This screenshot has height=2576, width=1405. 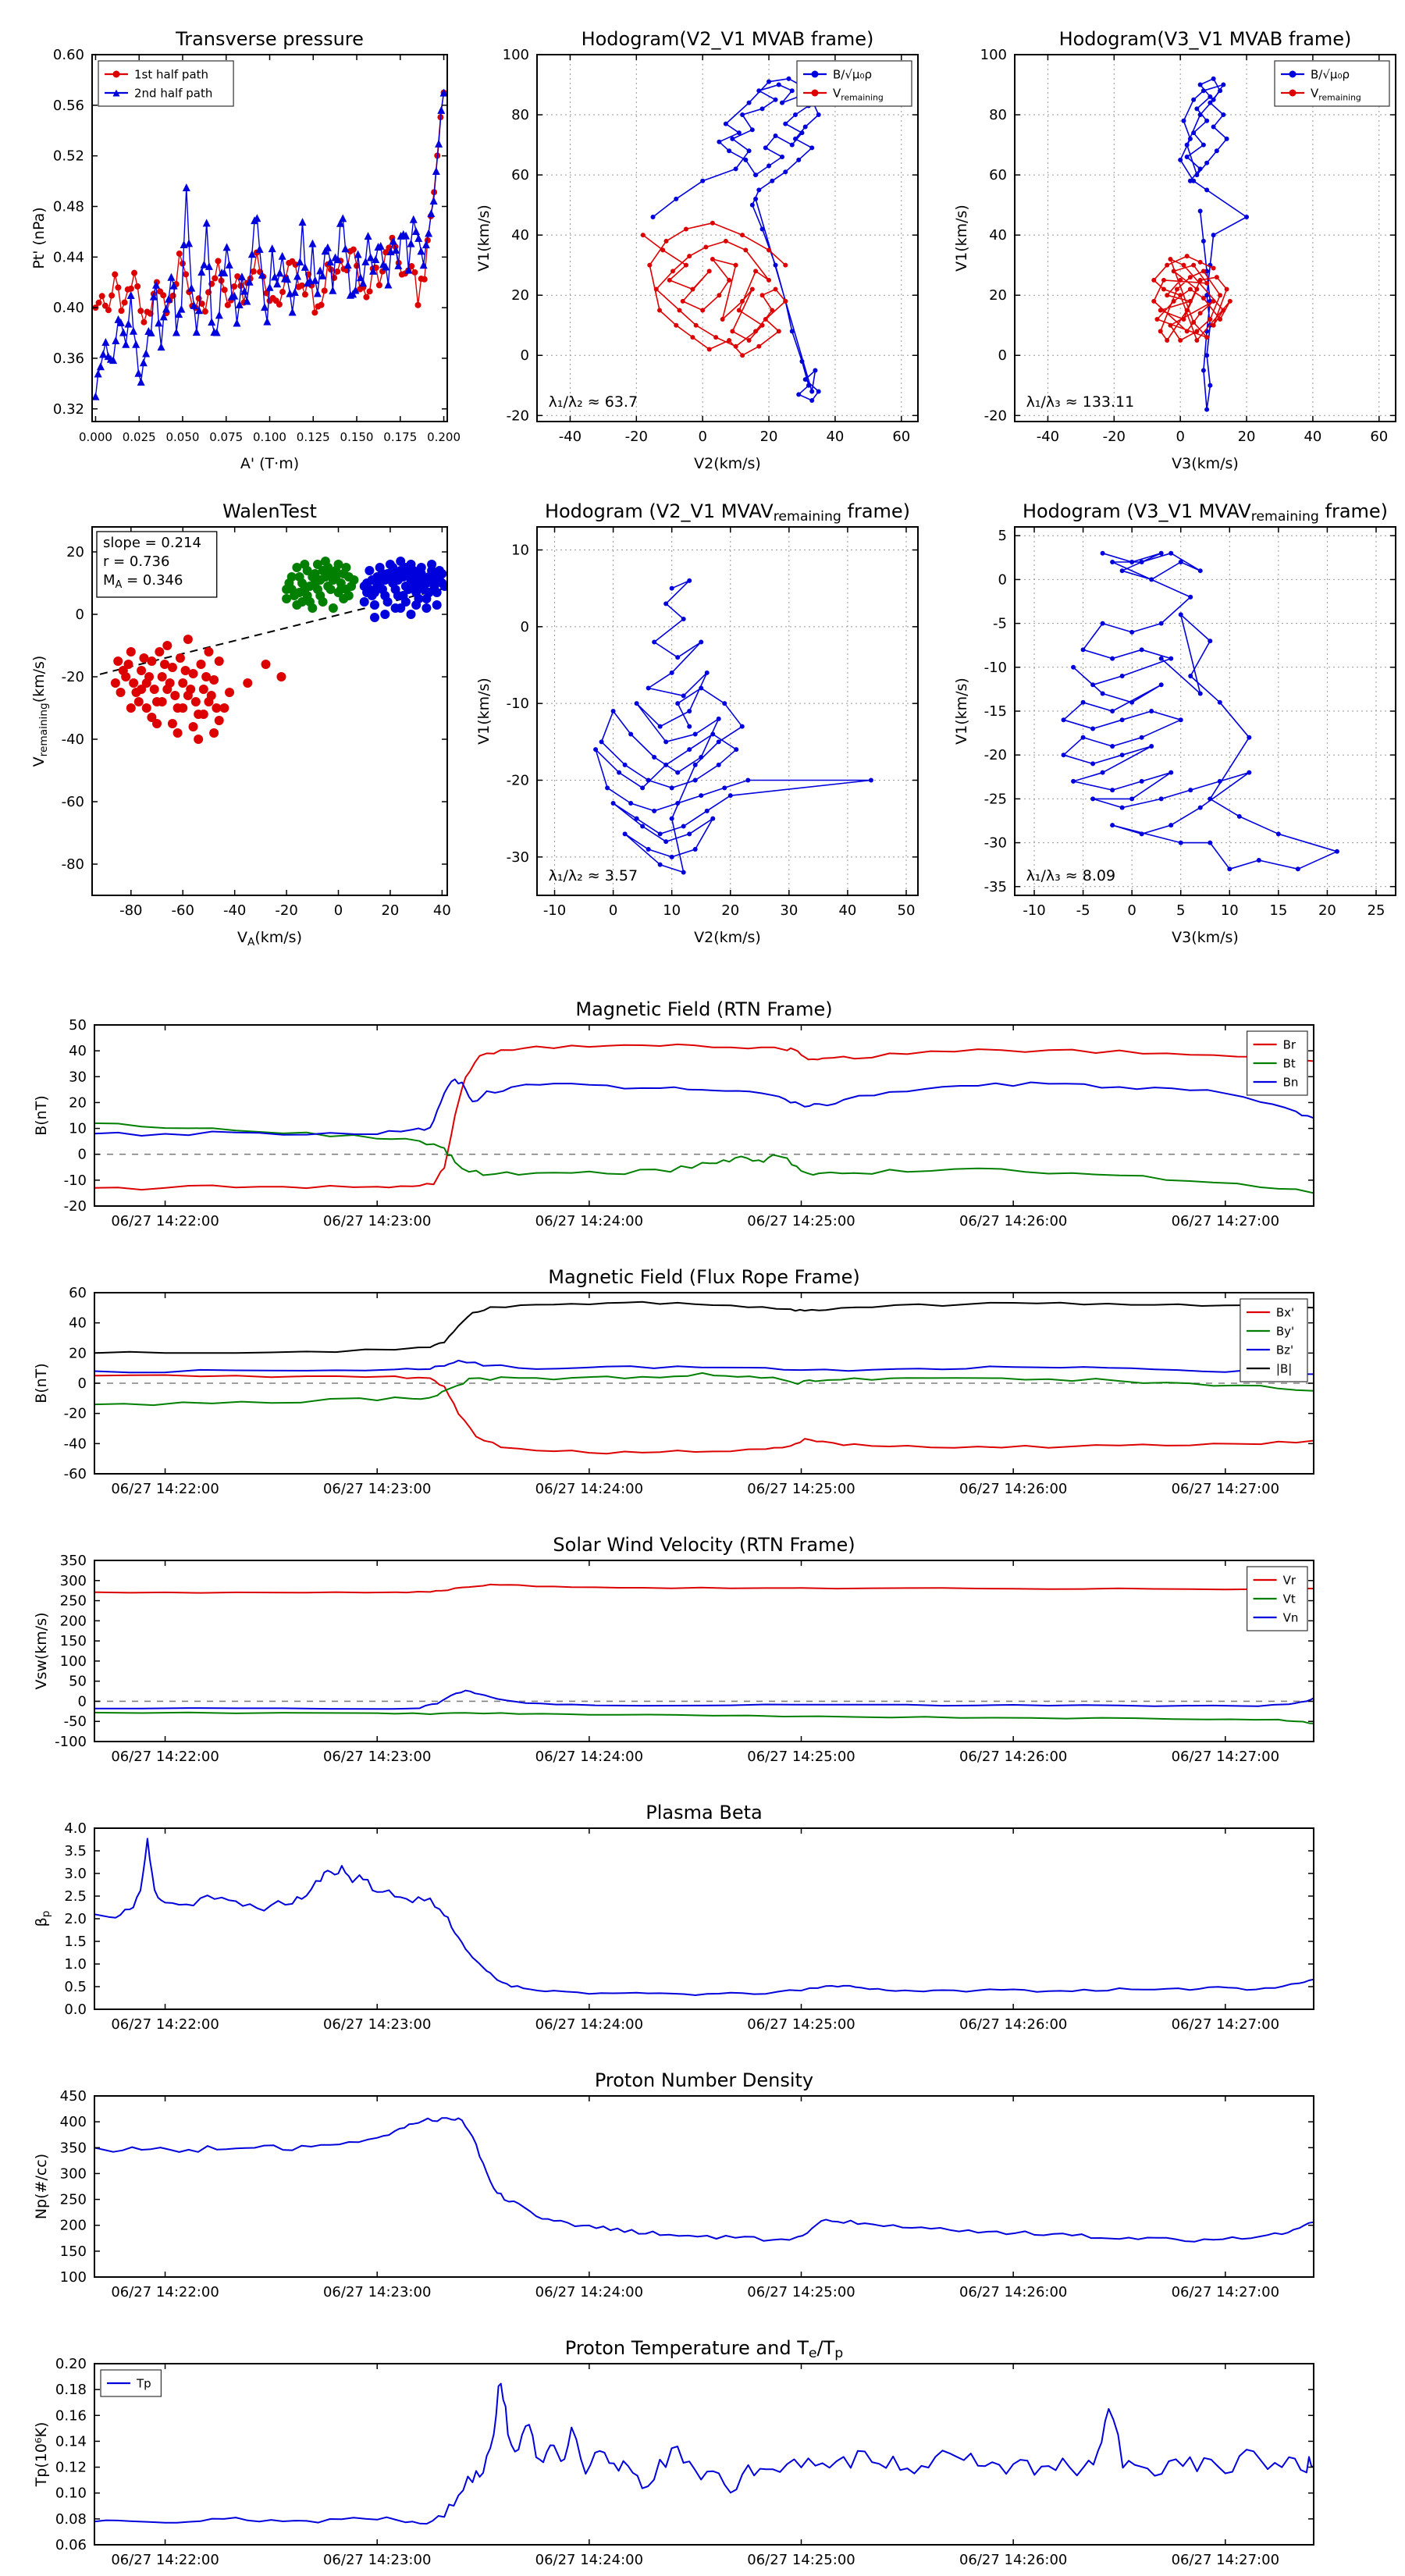 What do you see at coordinates (68, 156) in the screenshot?
I see `svg-text: 0.52` at bounding box center [68, 156].